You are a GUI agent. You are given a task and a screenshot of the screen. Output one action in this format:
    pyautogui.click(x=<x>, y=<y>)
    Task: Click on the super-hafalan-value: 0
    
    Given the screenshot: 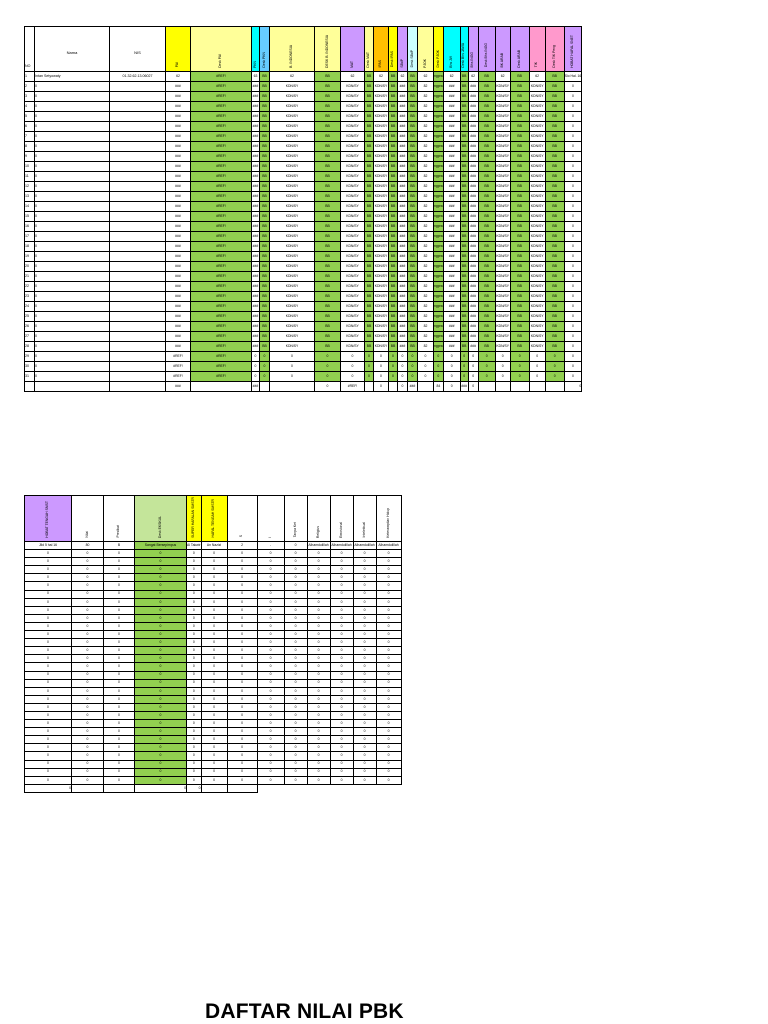 What is the action you would take?
    pyautogui.click(x=194, y=740)
    